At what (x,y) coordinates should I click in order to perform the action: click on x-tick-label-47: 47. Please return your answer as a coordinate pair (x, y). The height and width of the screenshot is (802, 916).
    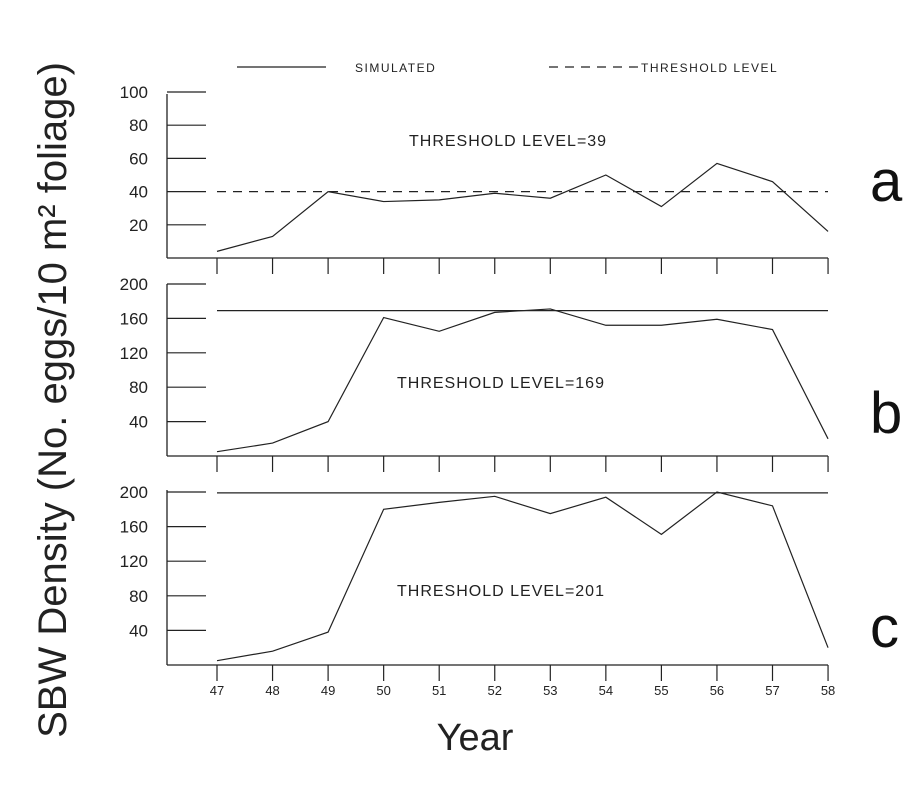
    Looking at the image, I should click on (217, 690).